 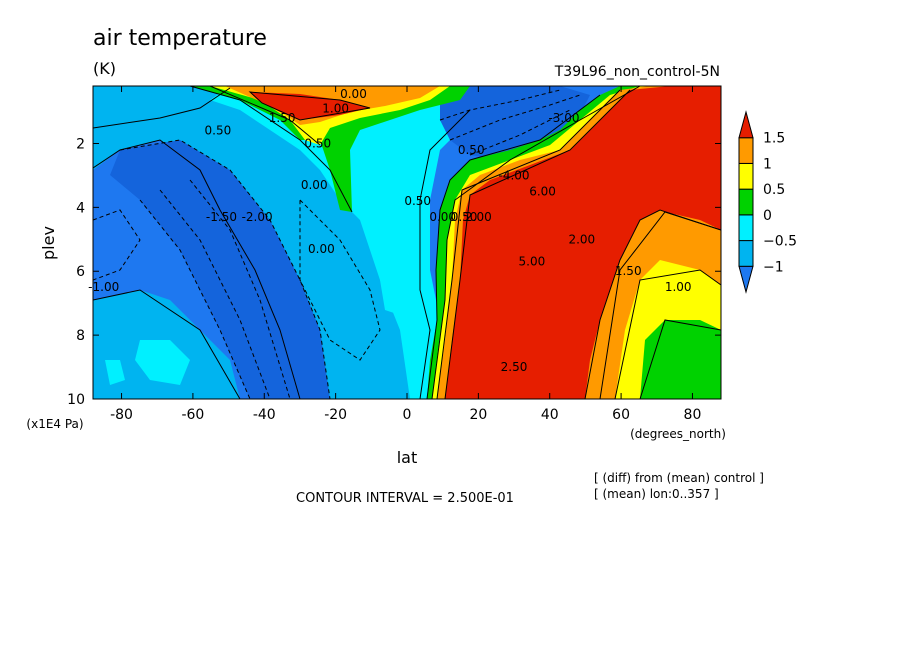 What do you see at coordinates (104, 68) in the screenshot?
I see `units-label: (K)` at bounding box center [104, 68].